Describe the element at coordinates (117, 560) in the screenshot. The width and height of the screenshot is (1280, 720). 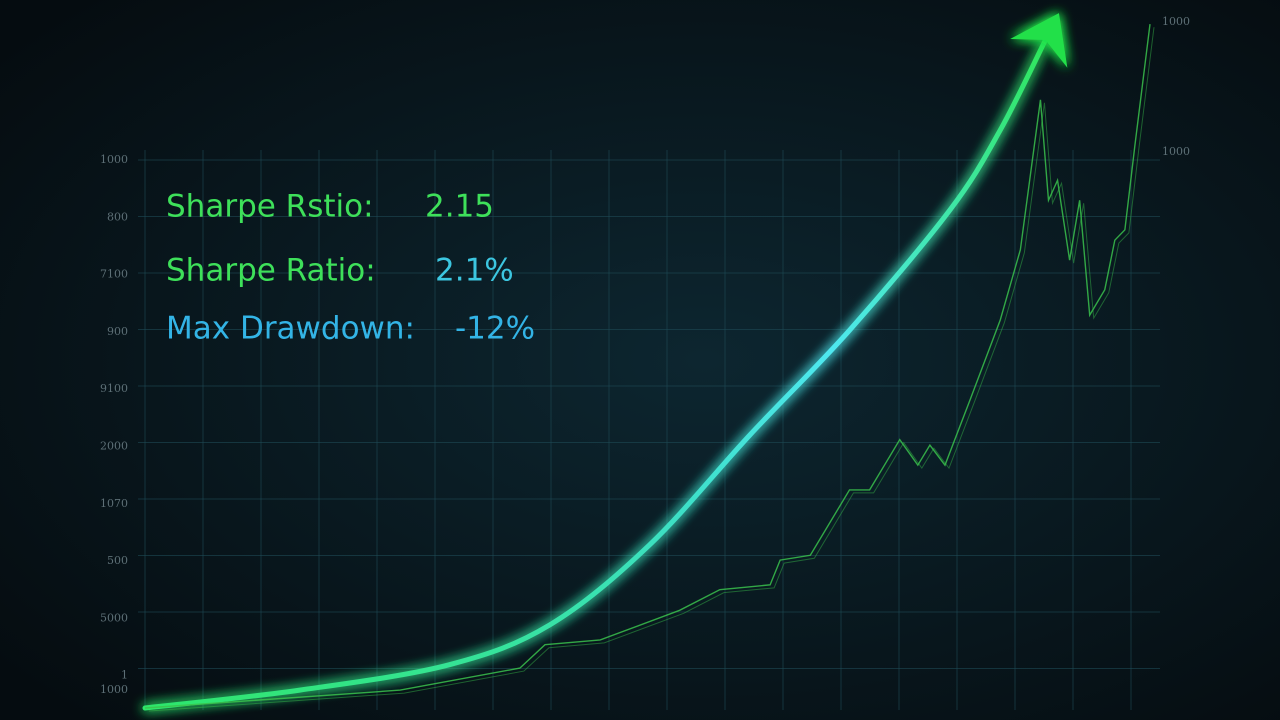
I see `y-axis-label: 500` at that location.